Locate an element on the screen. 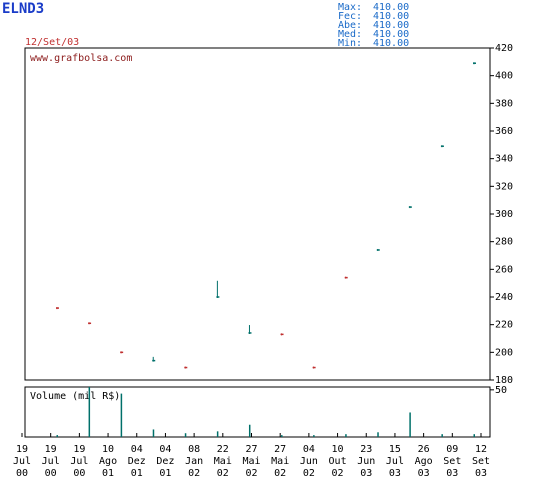  x-tick-label: 09 is located at coordinates (452, 449).